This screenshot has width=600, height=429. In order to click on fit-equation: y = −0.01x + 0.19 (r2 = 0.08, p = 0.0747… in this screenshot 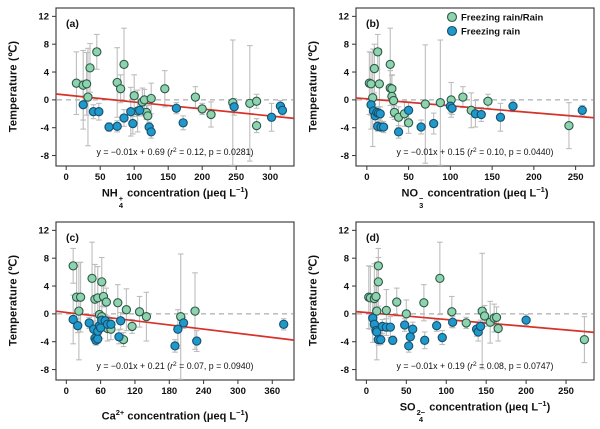, I will do `click(474, 366)`.